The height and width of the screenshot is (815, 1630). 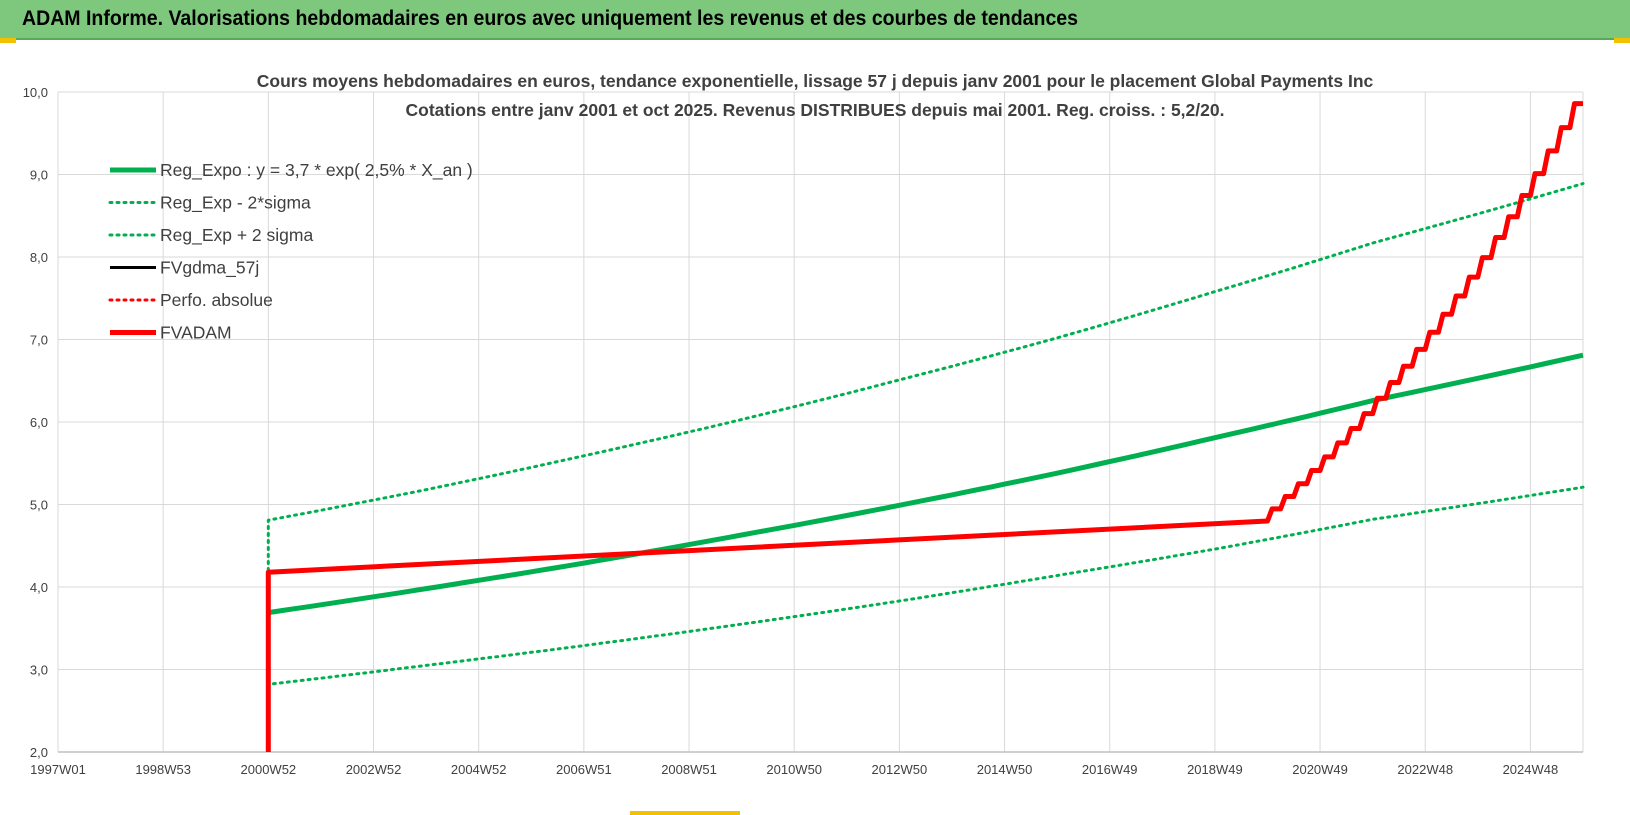 What do you see at coordinates (39, 587) in the screenshot?
I see `y-tick-label: 4,0` at bounding box center [39, 587].